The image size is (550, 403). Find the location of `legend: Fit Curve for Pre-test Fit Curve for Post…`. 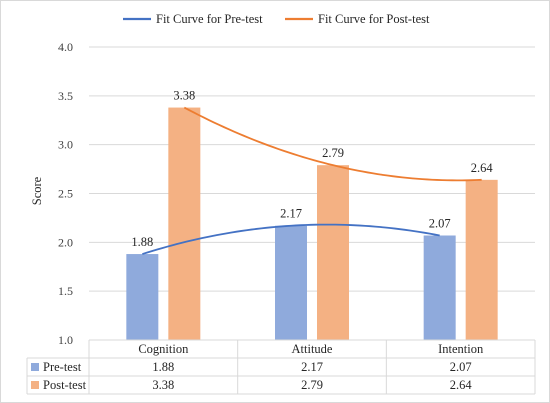

legend: Fit Curve for Pre-test Fit Curve for Post… is located at coordinates (276, 19).